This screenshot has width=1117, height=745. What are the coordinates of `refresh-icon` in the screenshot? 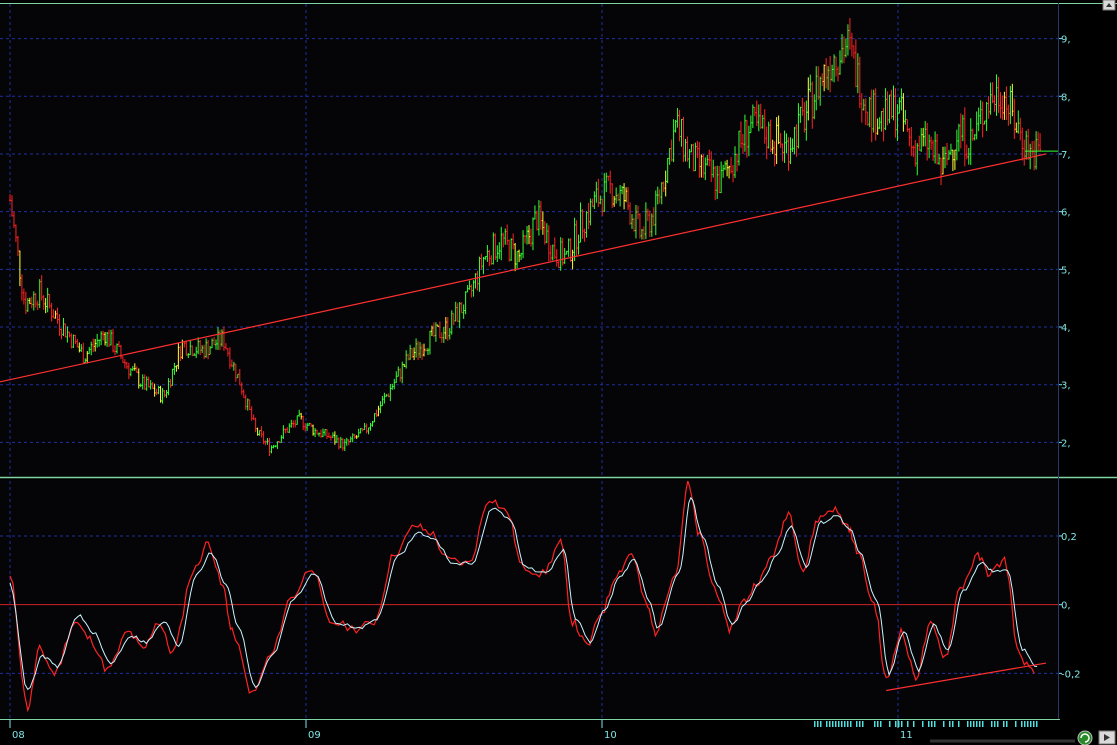 It's located at (1085, 738).